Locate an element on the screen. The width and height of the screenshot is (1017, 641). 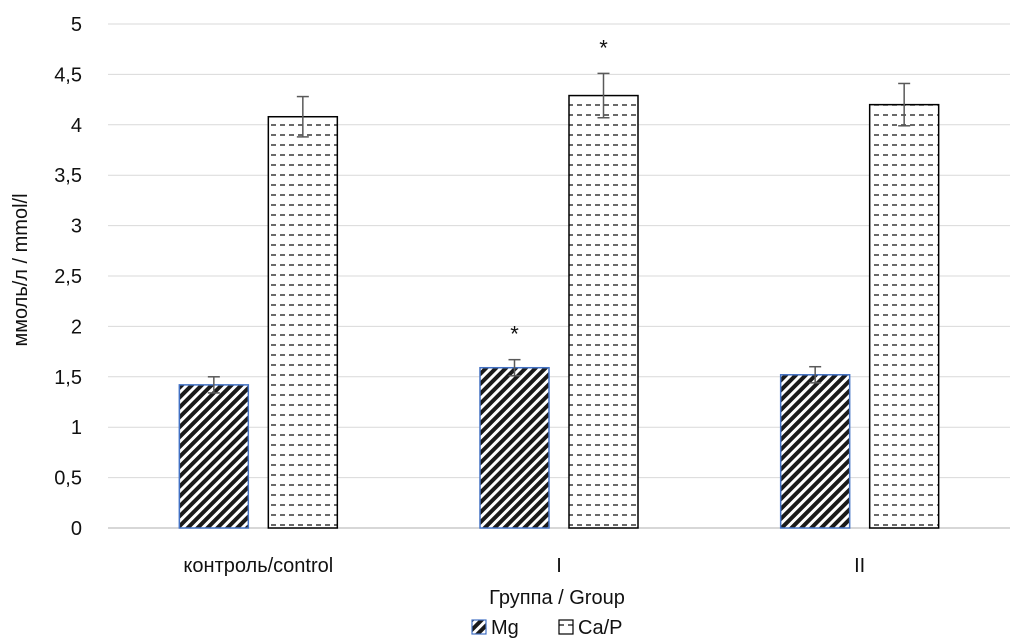
legend-label-mg: Mg is located at coordinates (505, 628).